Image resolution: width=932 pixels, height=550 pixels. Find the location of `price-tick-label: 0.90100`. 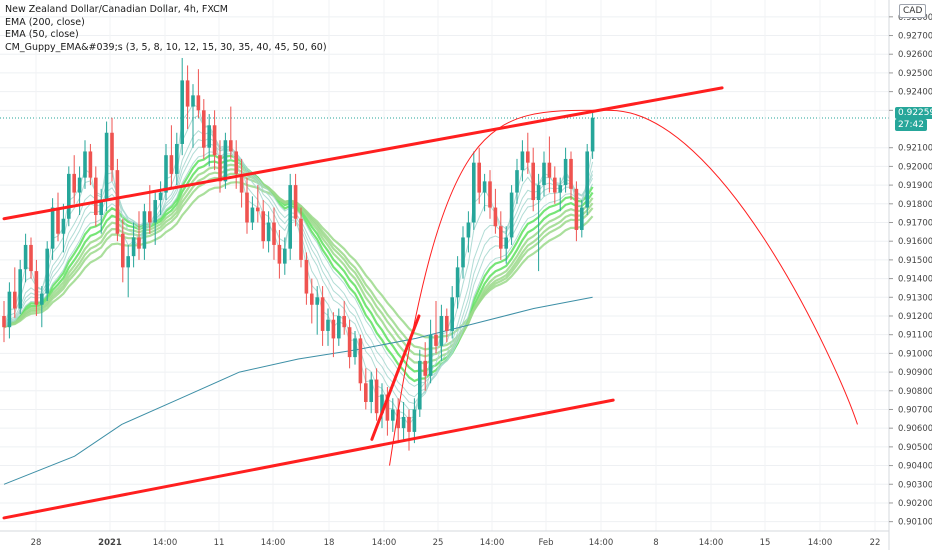

price-tick-label: 0.90100 is located at coordinates (915, 523).